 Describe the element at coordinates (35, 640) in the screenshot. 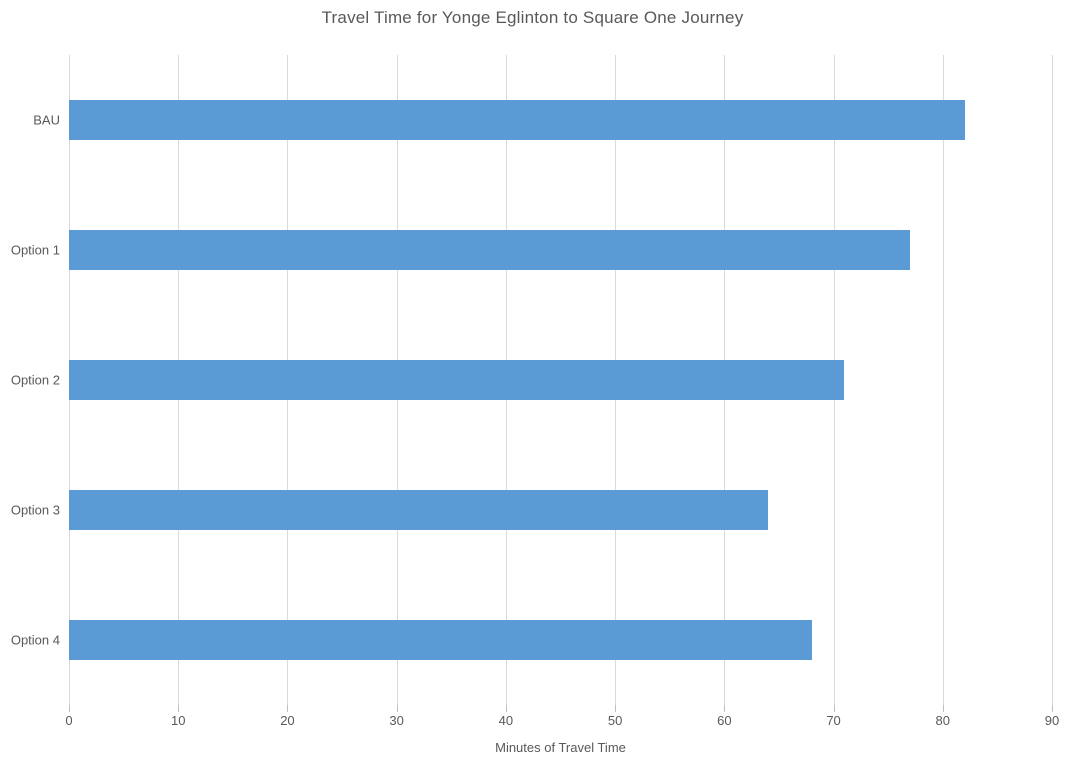

I see `category-label-option-4: Option 4` at that location.